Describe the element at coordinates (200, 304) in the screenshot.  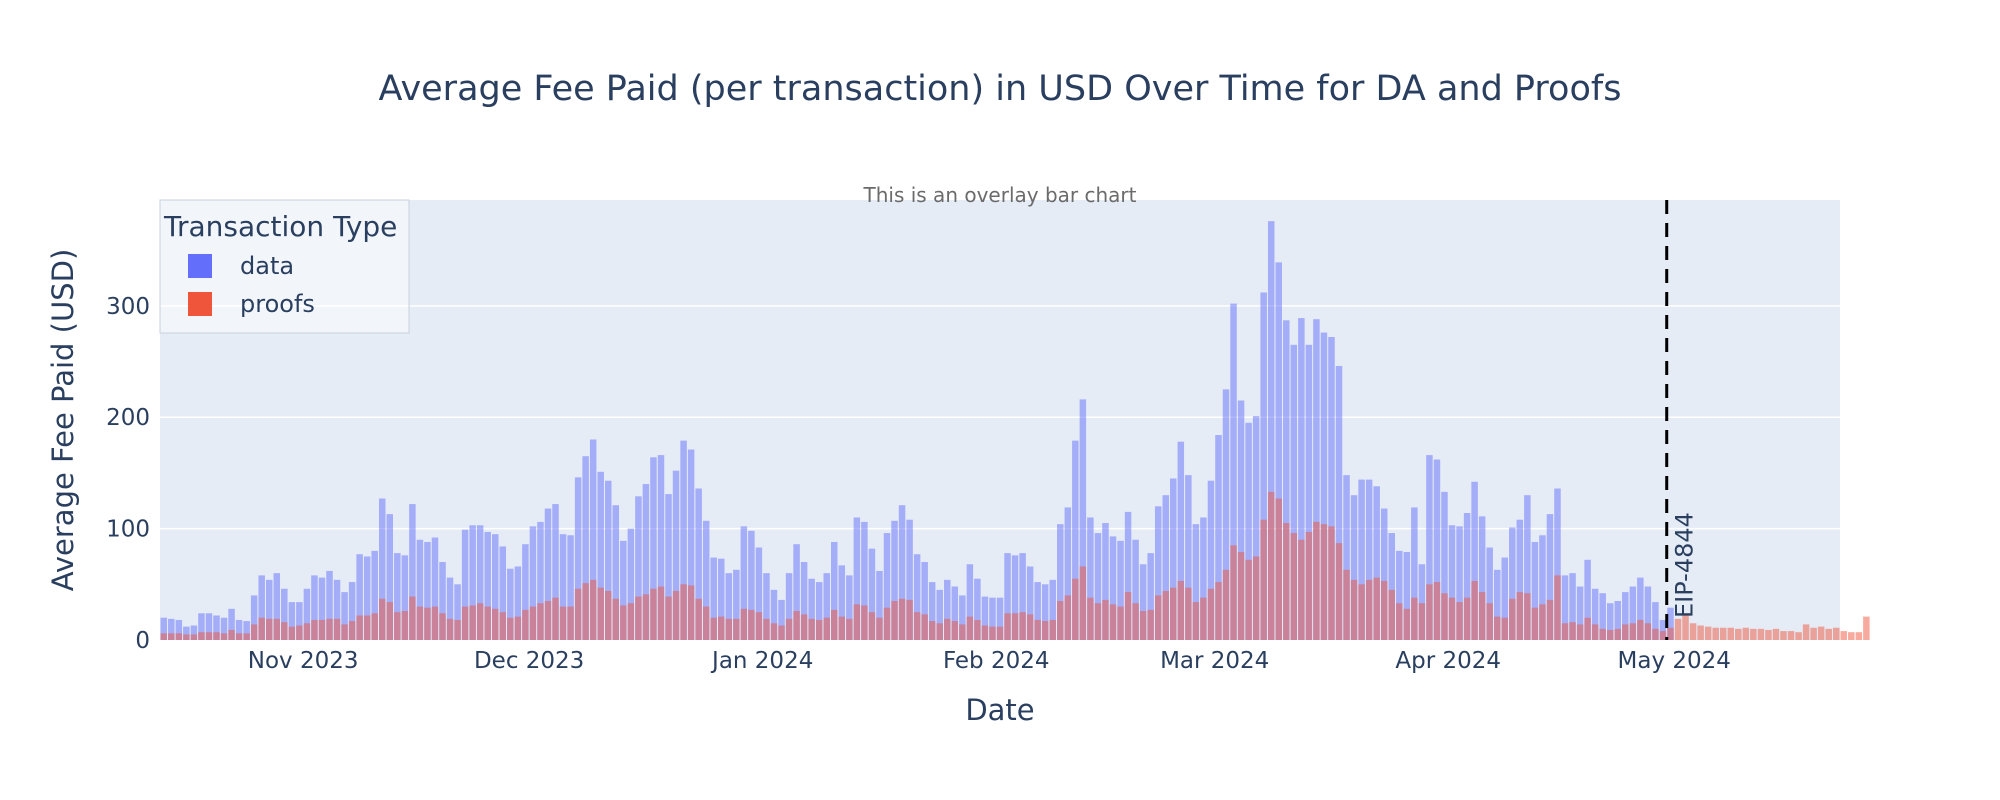
I see `legend-swatch-proofs` at that location.